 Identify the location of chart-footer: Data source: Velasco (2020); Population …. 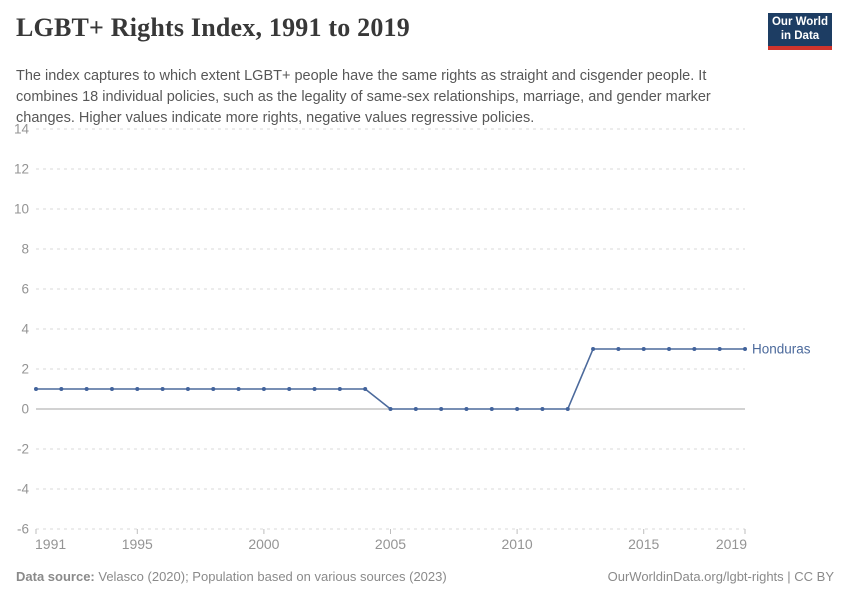
(425, 576).